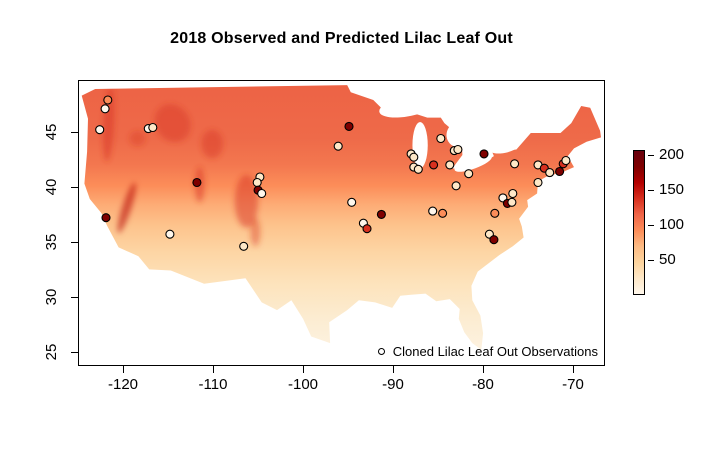 This screenshot has width=717, height=467. Describe the element at coordinates (667, 259) in the screenshot. I see `colorbar-tick-label: 50` at that location.